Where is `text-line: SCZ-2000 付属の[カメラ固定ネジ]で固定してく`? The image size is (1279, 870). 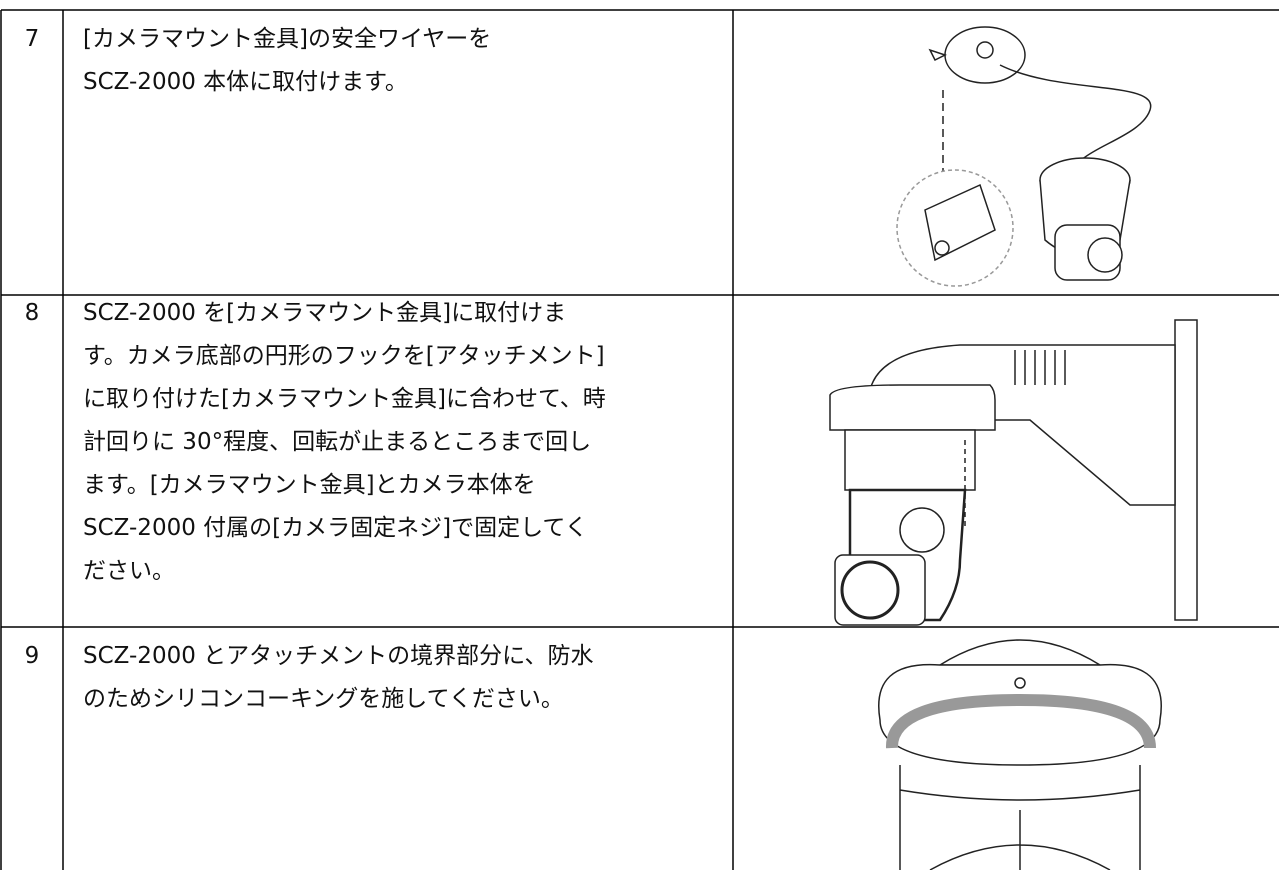
text-line: SCZ-2000 付属の[カメラ固定ネジ]で固定してく is located at coordinates (335, 528).